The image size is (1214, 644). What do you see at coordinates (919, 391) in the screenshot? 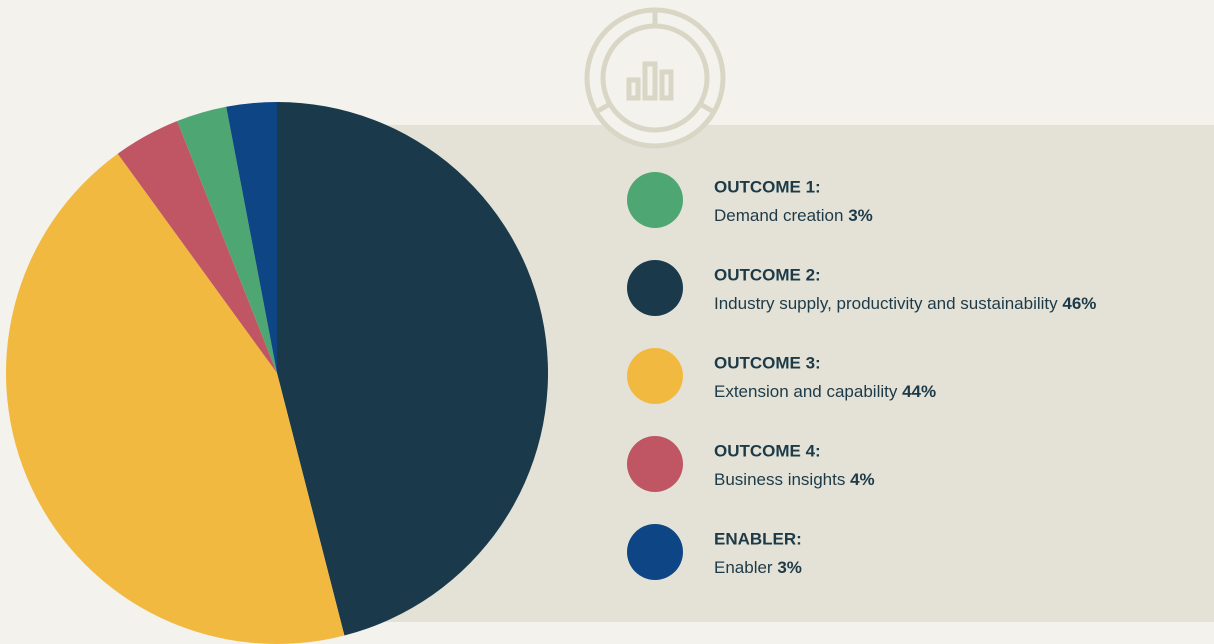
I see `legend-value: 44%` at bounding box center [919, 391].